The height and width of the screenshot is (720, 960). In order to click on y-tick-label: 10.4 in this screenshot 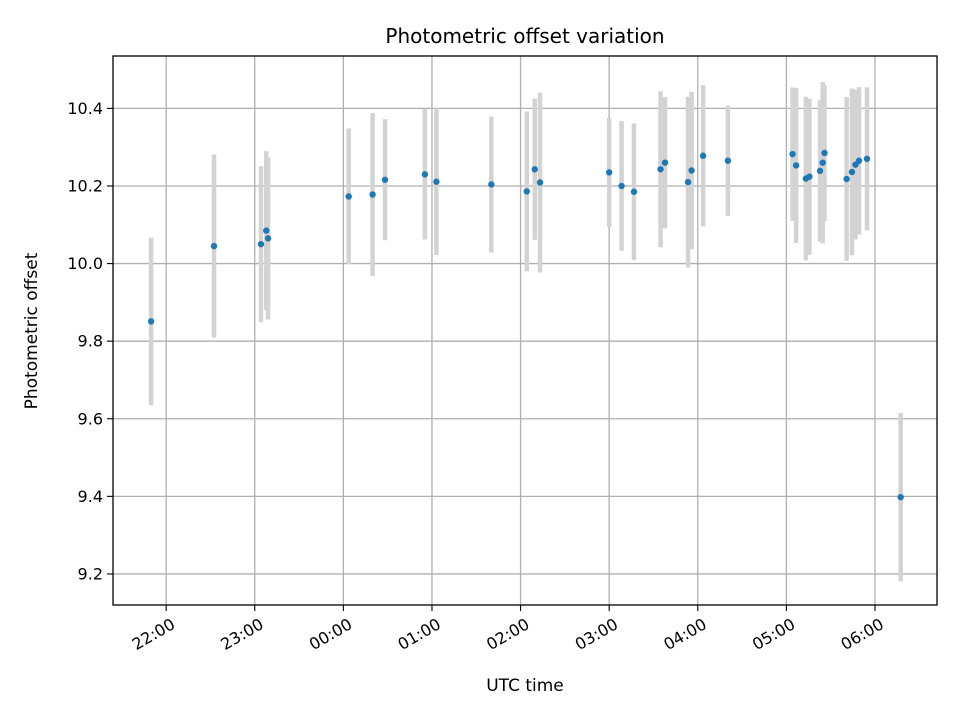, I will do `click(85, 108)`.